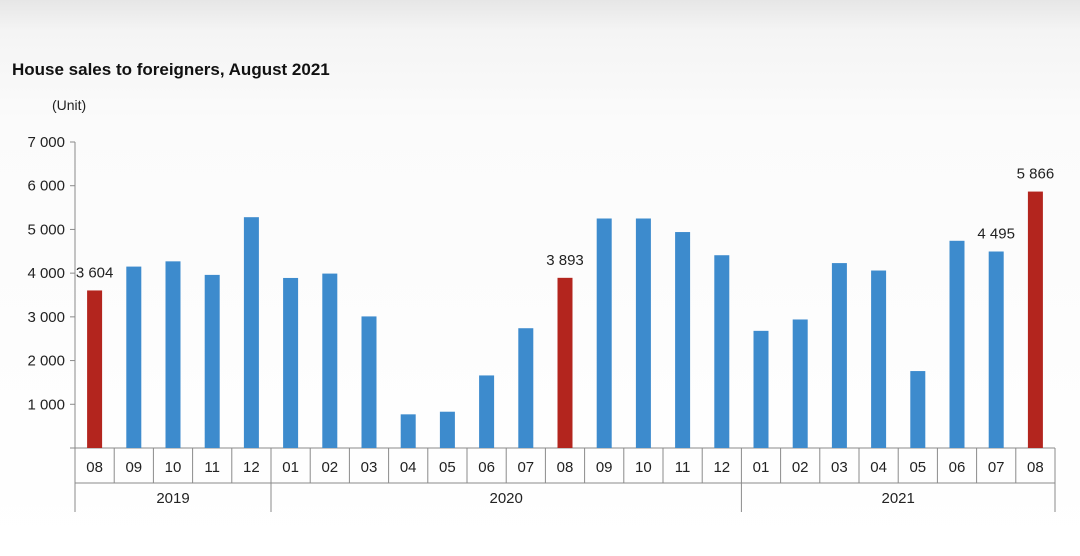 The height and width of the screenshot is (556, 1080). I want to click on data-label: 3 893, so click(565, 260).